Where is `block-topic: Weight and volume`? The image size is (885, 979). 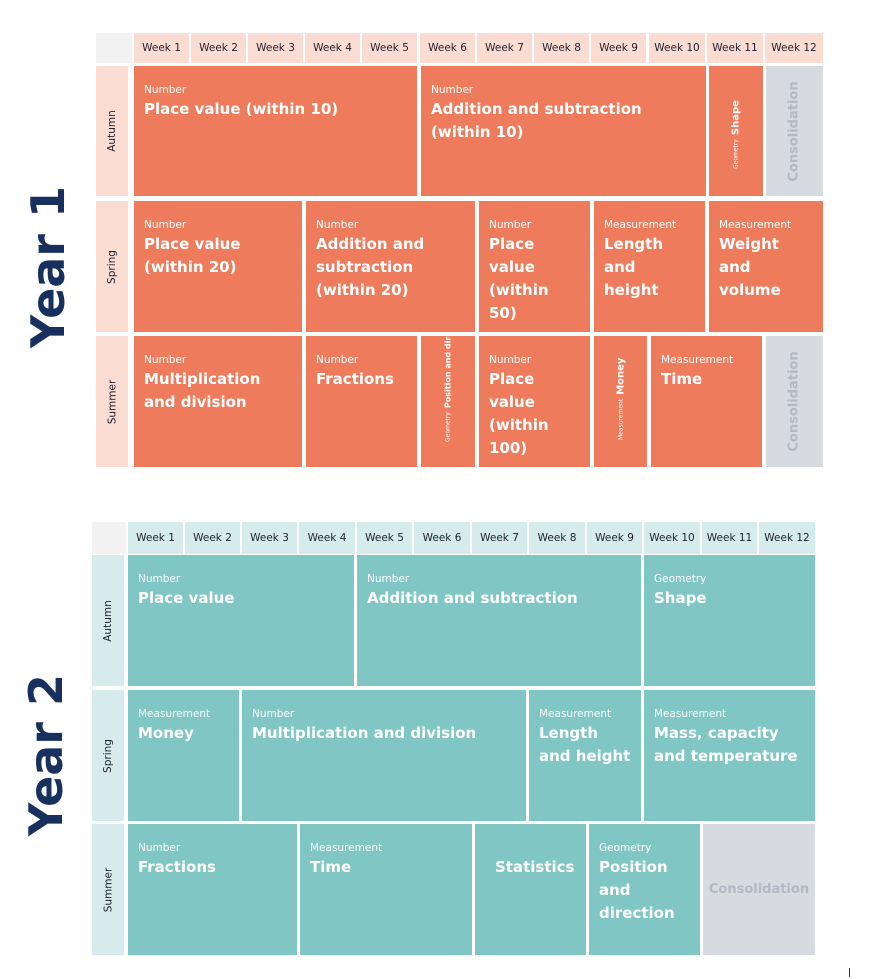 block-topic: Weight and volume is located at coordinates (750, 267).